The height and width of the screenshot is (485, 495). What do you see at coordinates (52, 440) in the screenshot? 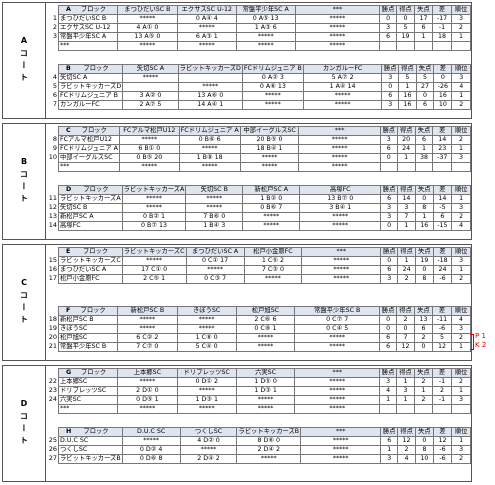
I see `row-number: 25` at bounding box center [52, 440].